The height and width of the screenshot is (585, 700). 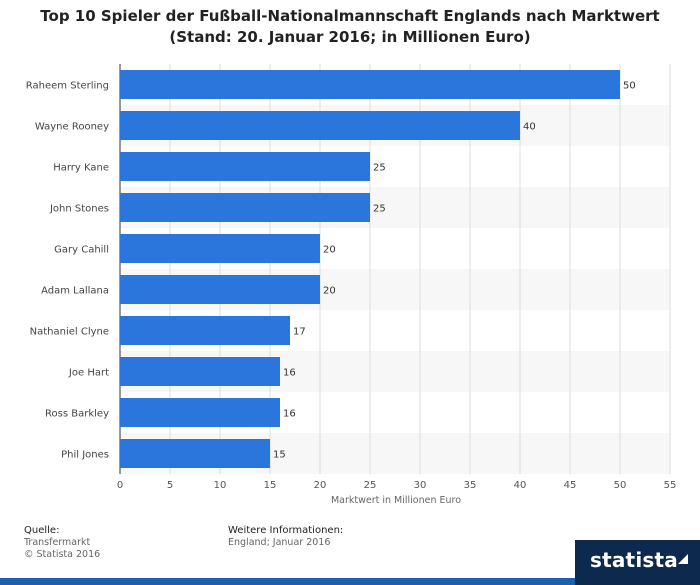 What do you see at coordinates (350, 581) in the screenshot?
I see `footer-accent-bar` at bounding box center [350, 581].